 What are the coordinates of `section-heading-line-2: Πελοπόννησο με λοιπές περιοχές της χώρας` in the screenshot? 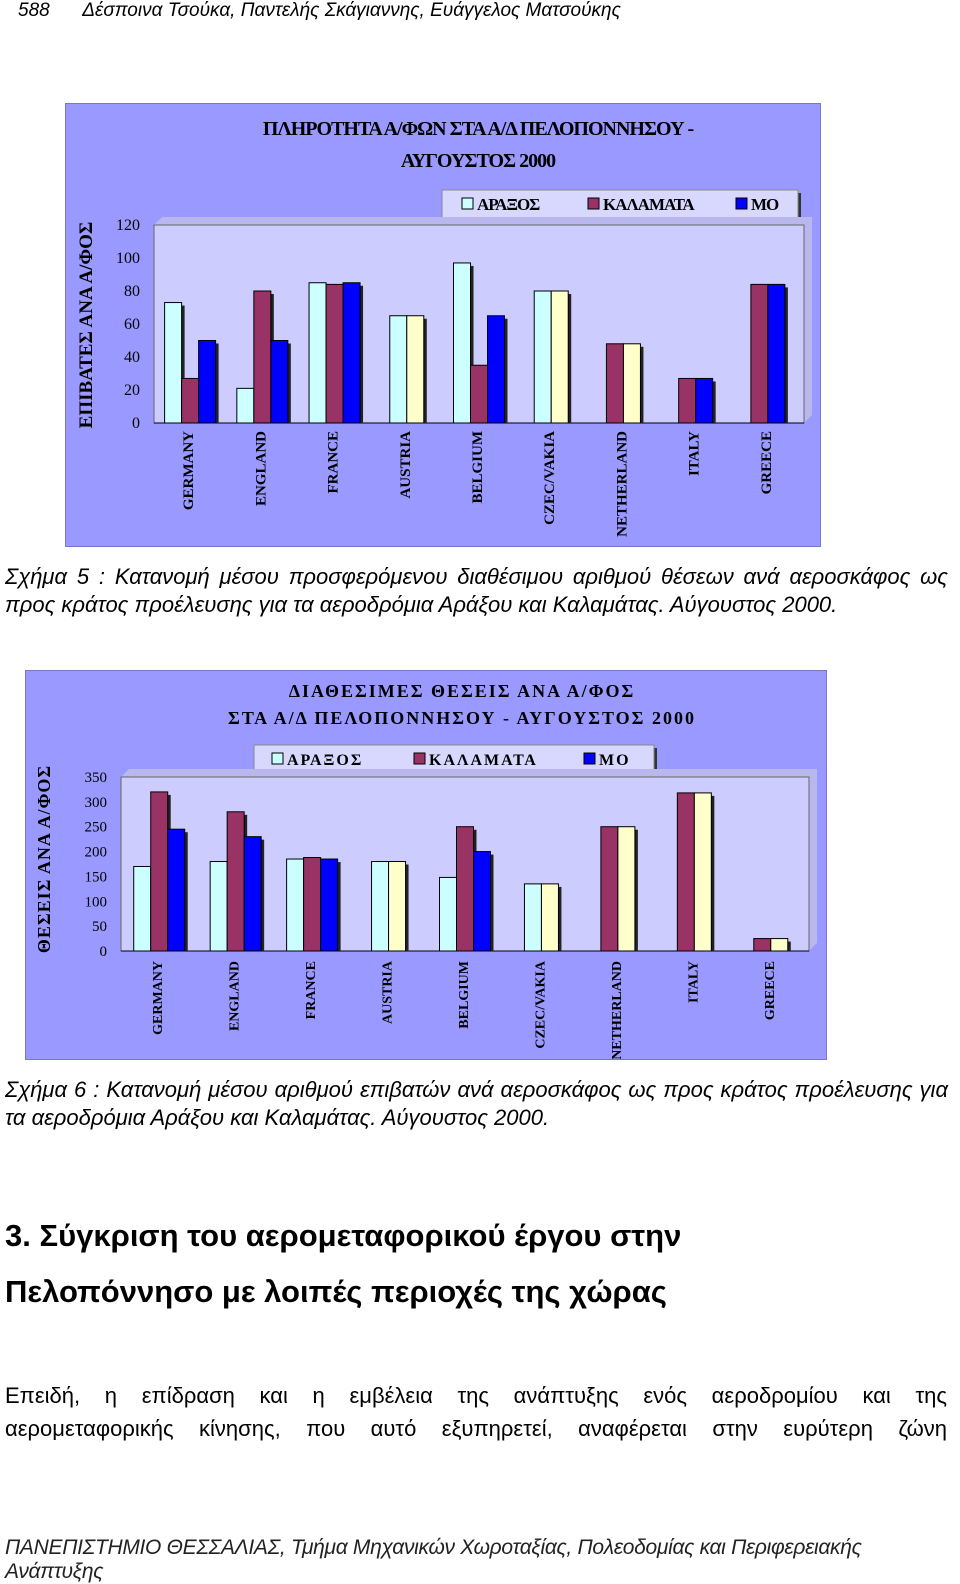 It's located at (336, 1291).